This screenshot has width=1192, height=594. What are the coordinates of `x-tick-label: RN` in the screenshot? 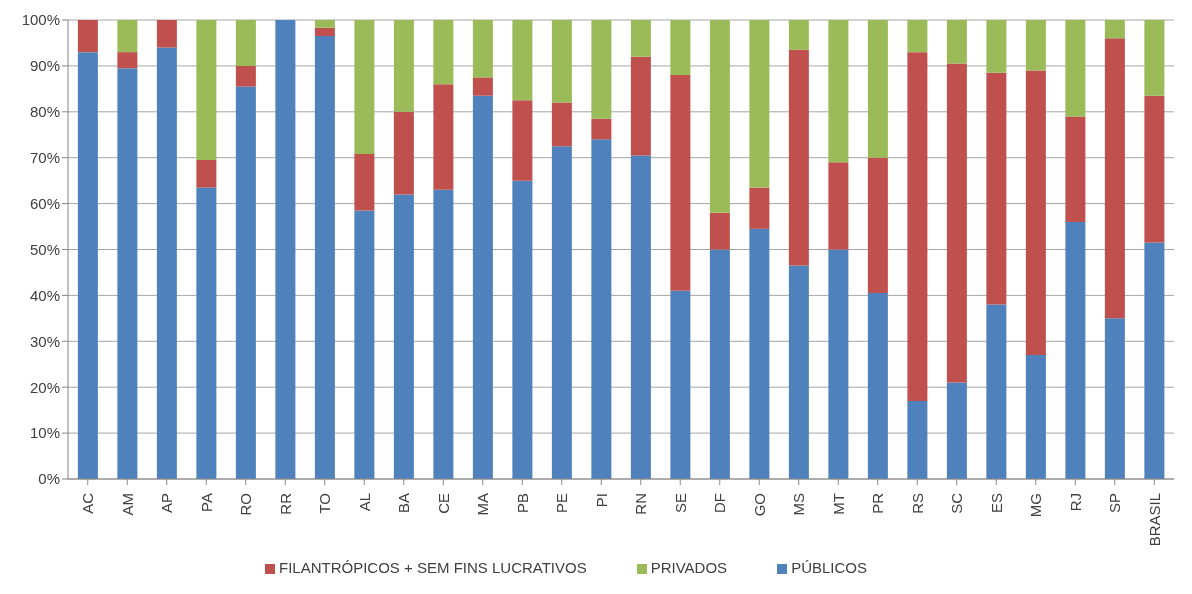 It's located at (641, 504).